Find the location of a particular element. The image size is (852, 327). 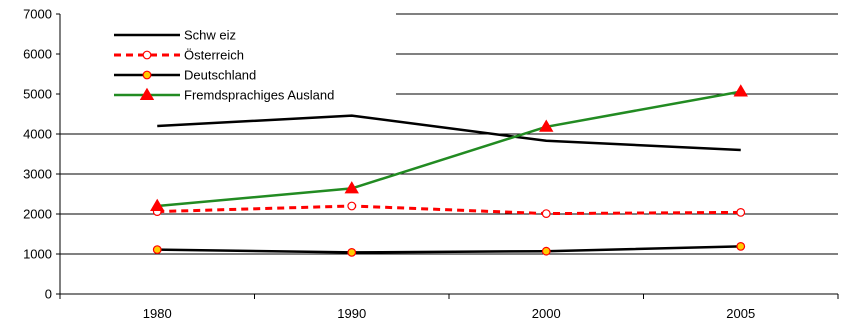

x-tick-label: 1980 is located at coordinates (157, 313).